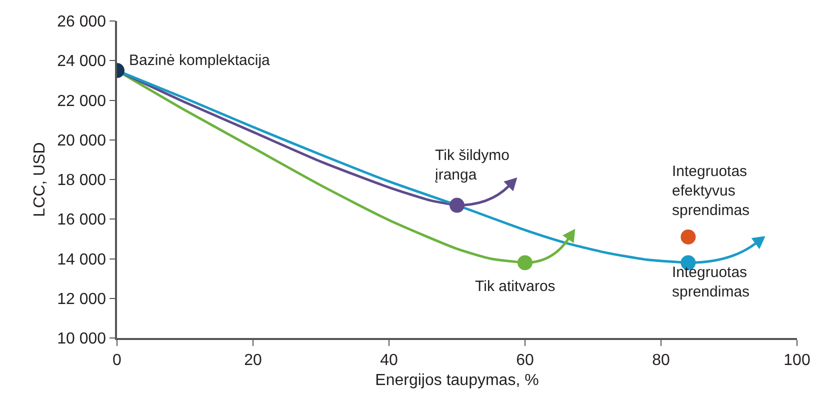 The image size is (822, 401). Describe the element at coordinates (711, 191) in the screenshot. I see `annotation: Integruotas efektyvus sprendimas` at that location.